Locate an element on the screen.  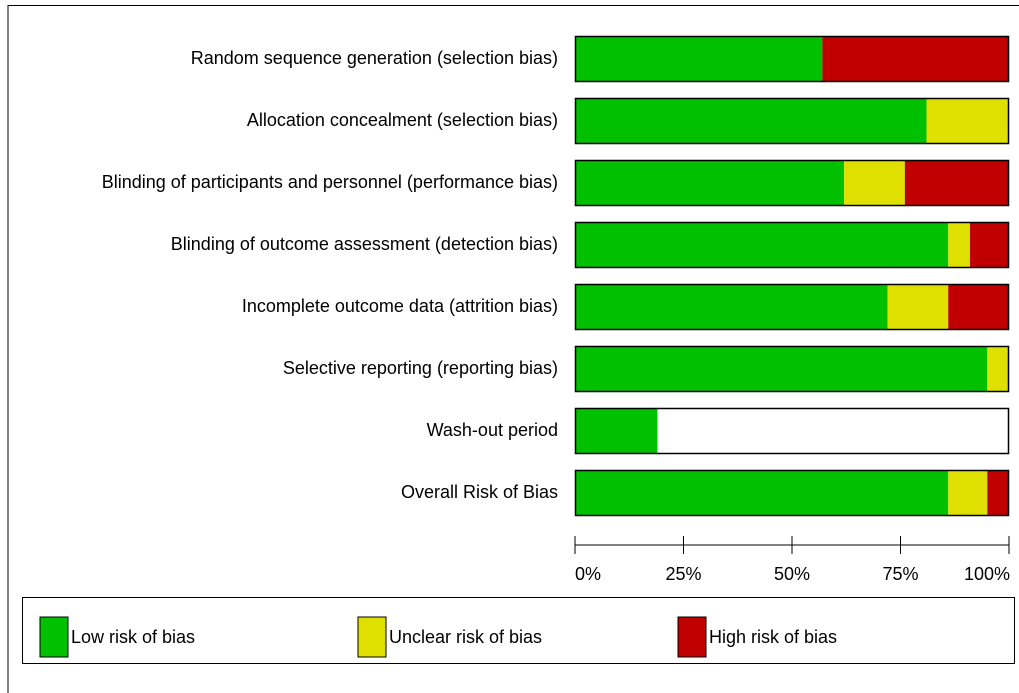
category-label: Allocation concealment (selection bias) is located at coordinates (402, 120).